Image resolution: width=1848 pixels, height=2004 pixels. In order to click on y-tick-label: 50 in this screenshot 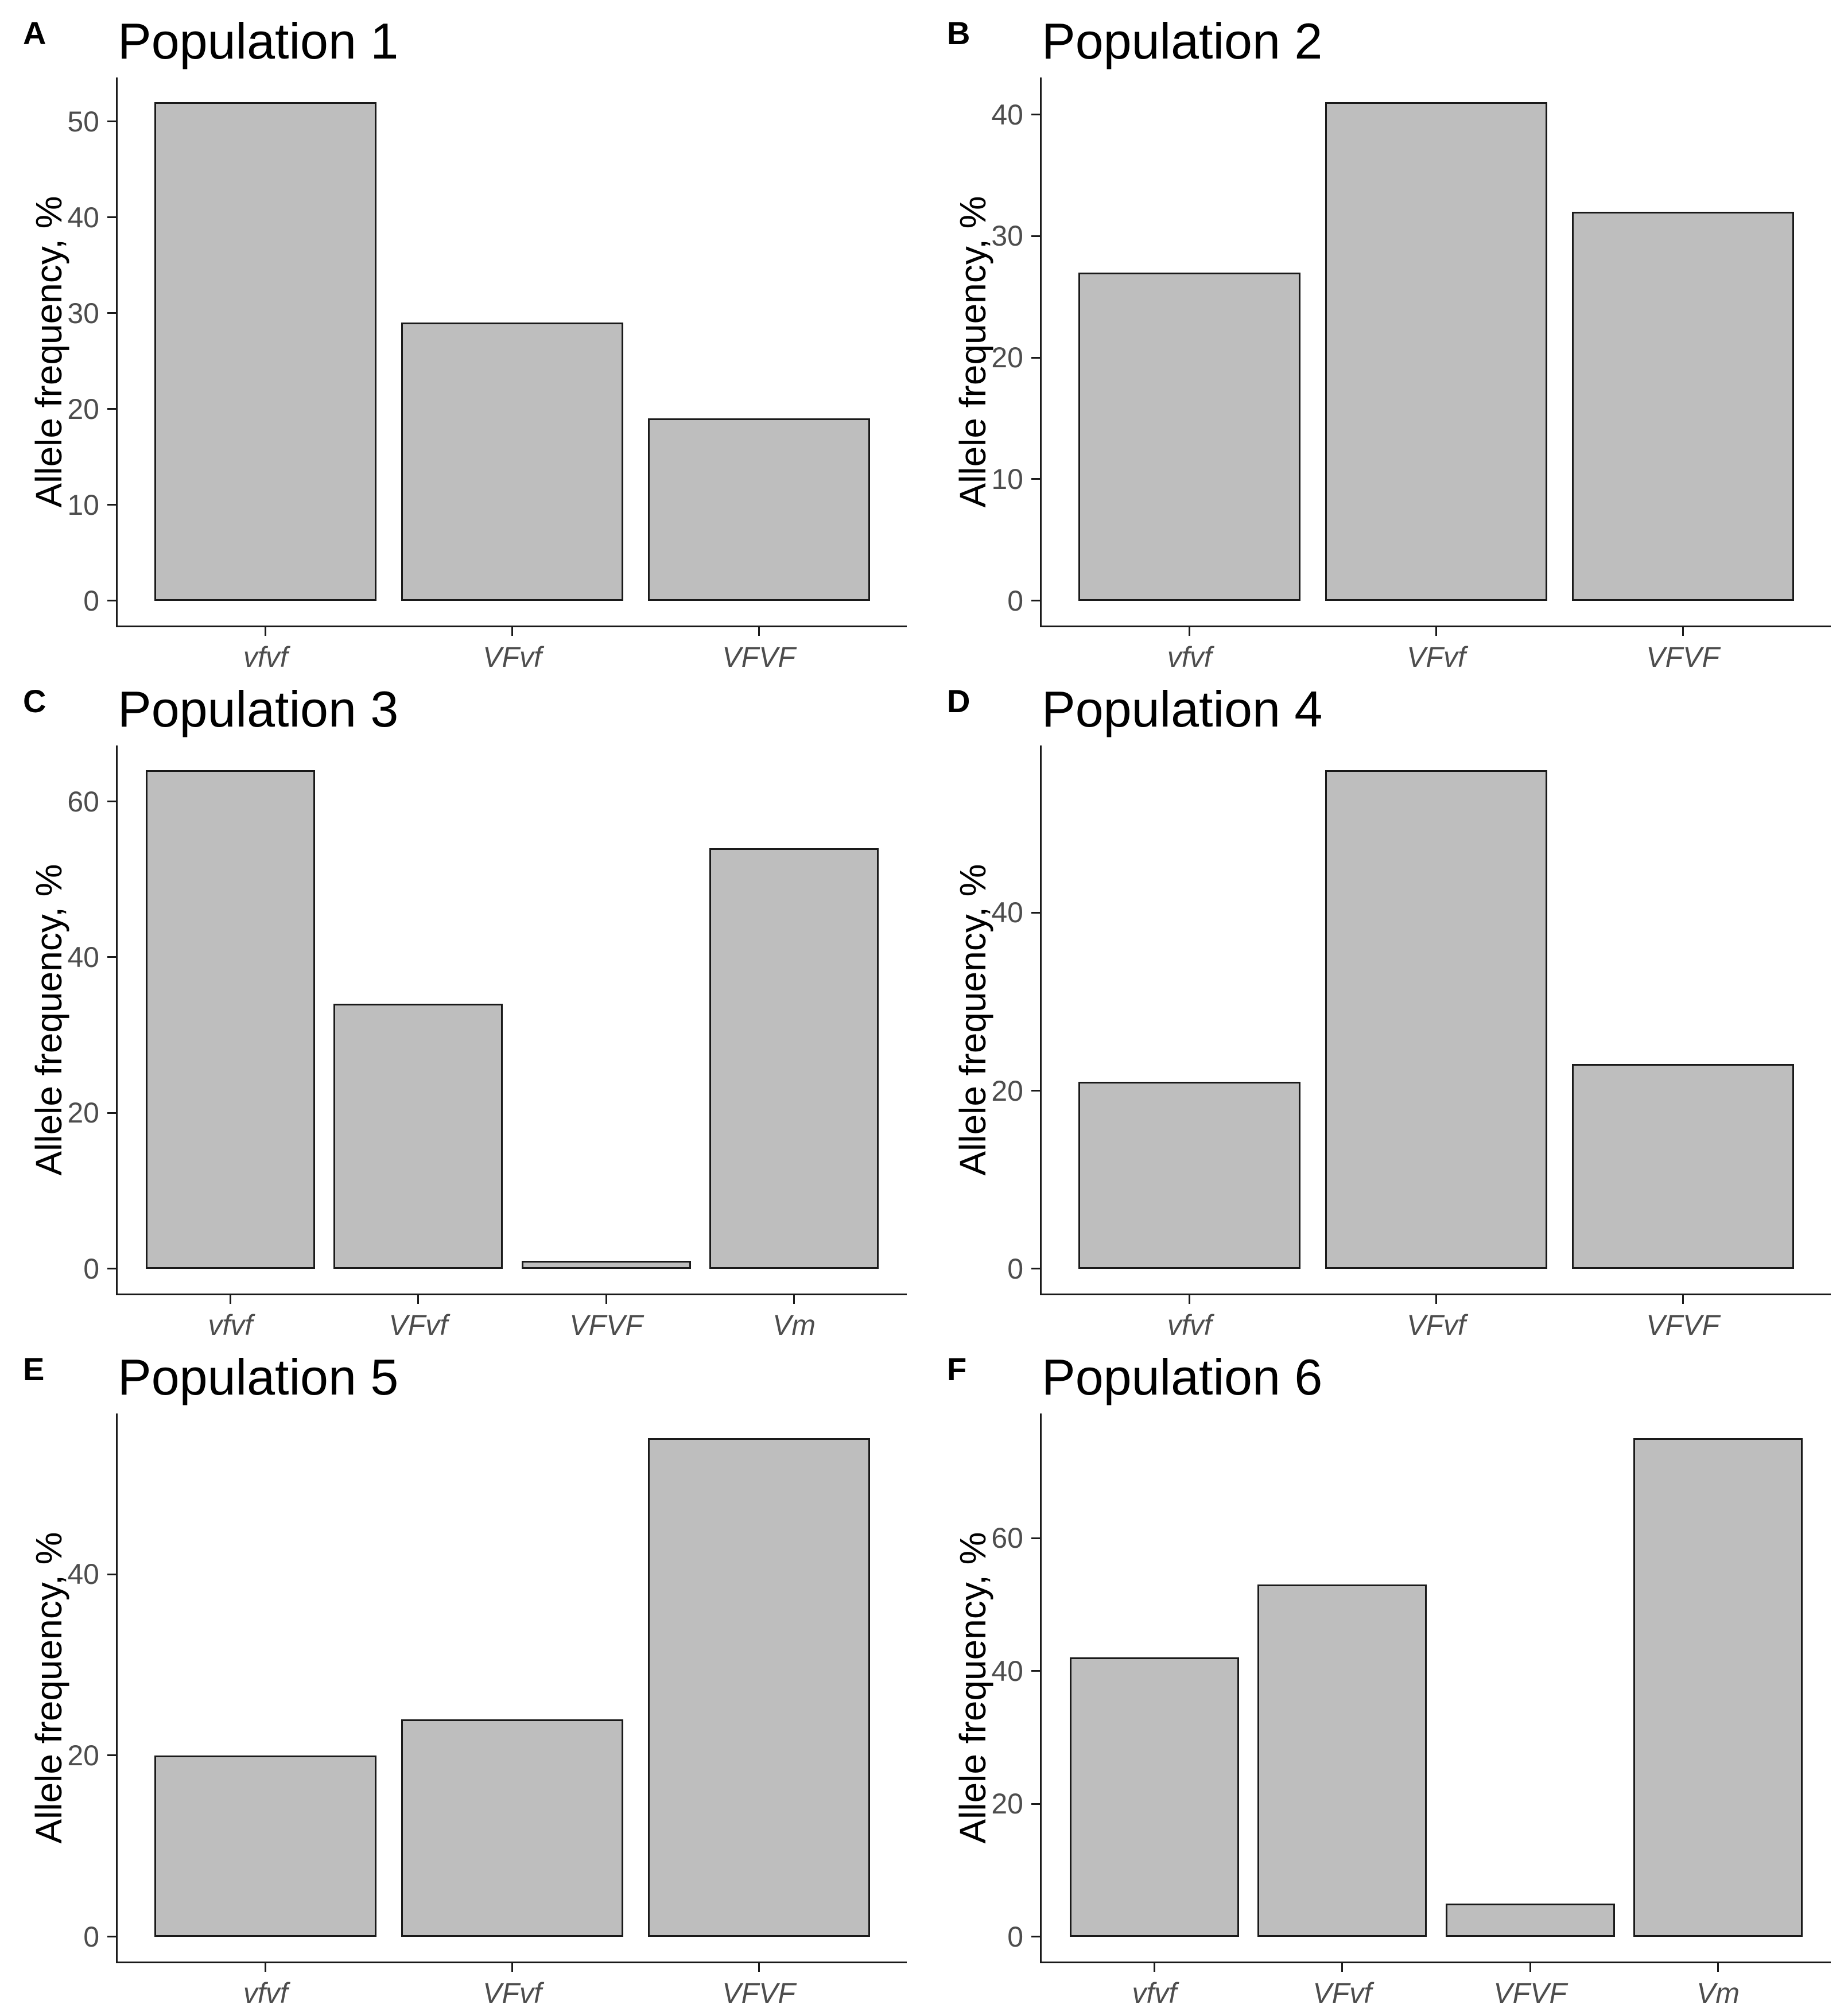, I will do `click(83, 121)`.